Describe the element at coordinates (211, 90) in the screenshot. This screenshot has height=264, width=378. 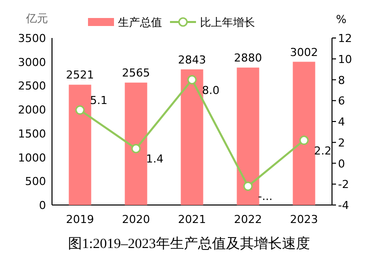
I see `data-label: 8.0` at that location.